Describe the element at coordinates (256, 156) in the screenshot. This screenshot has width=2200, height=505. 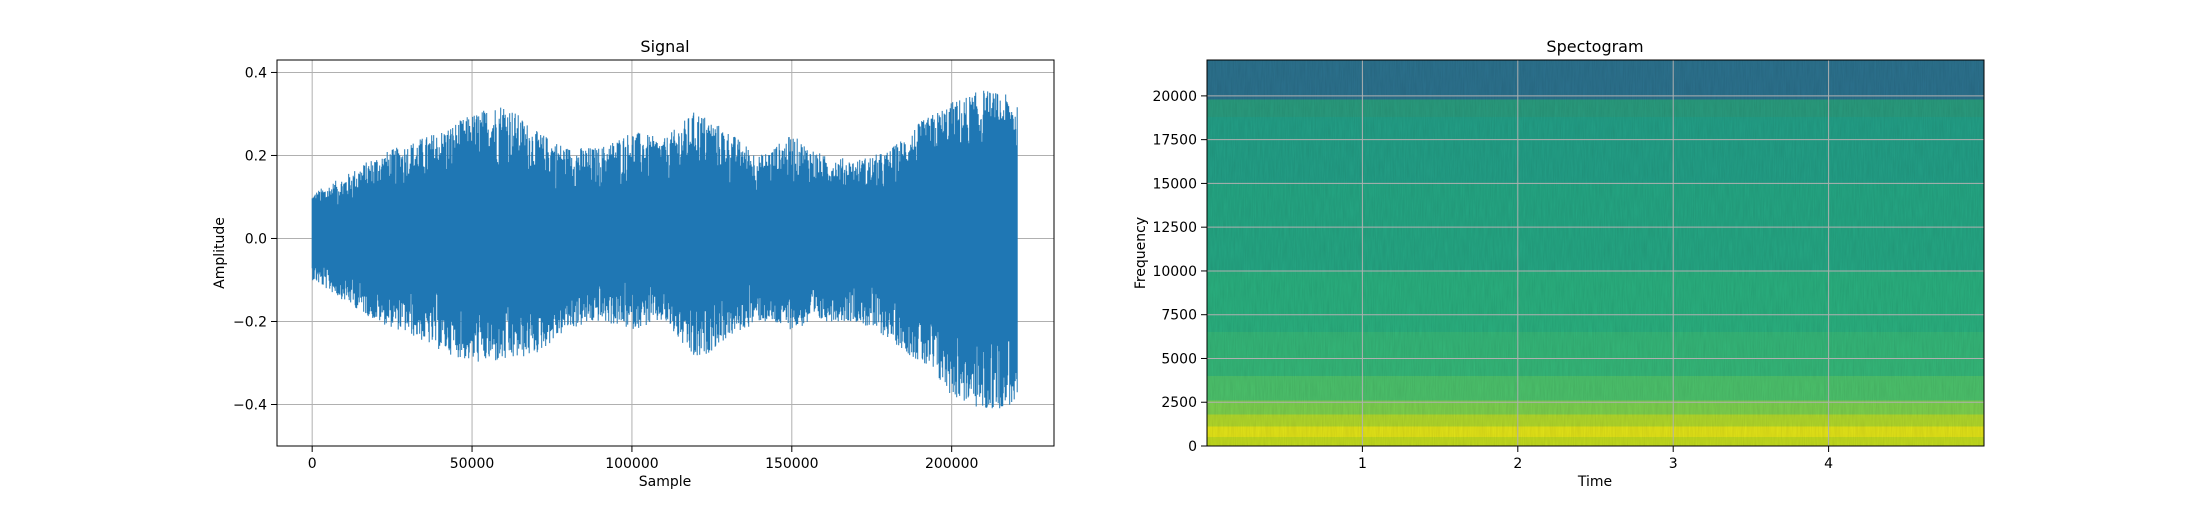
I see `signal-y-tick-label: 0.2` at that location.